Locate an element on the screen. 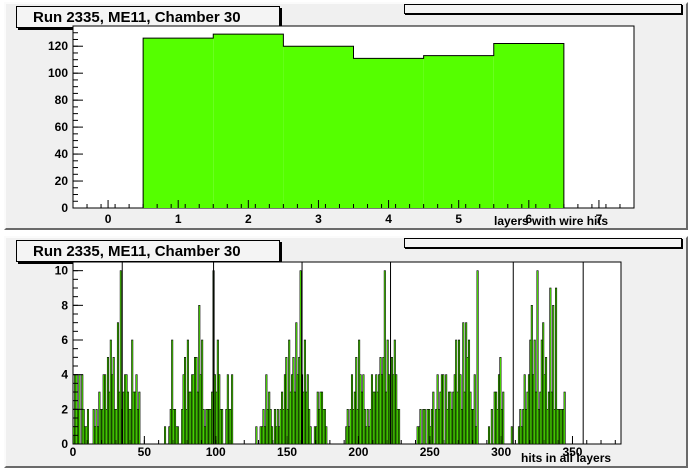 The height and width of the screenshot is (472, 696). x-tick-label: 200 is located at coordinates (358, 452).